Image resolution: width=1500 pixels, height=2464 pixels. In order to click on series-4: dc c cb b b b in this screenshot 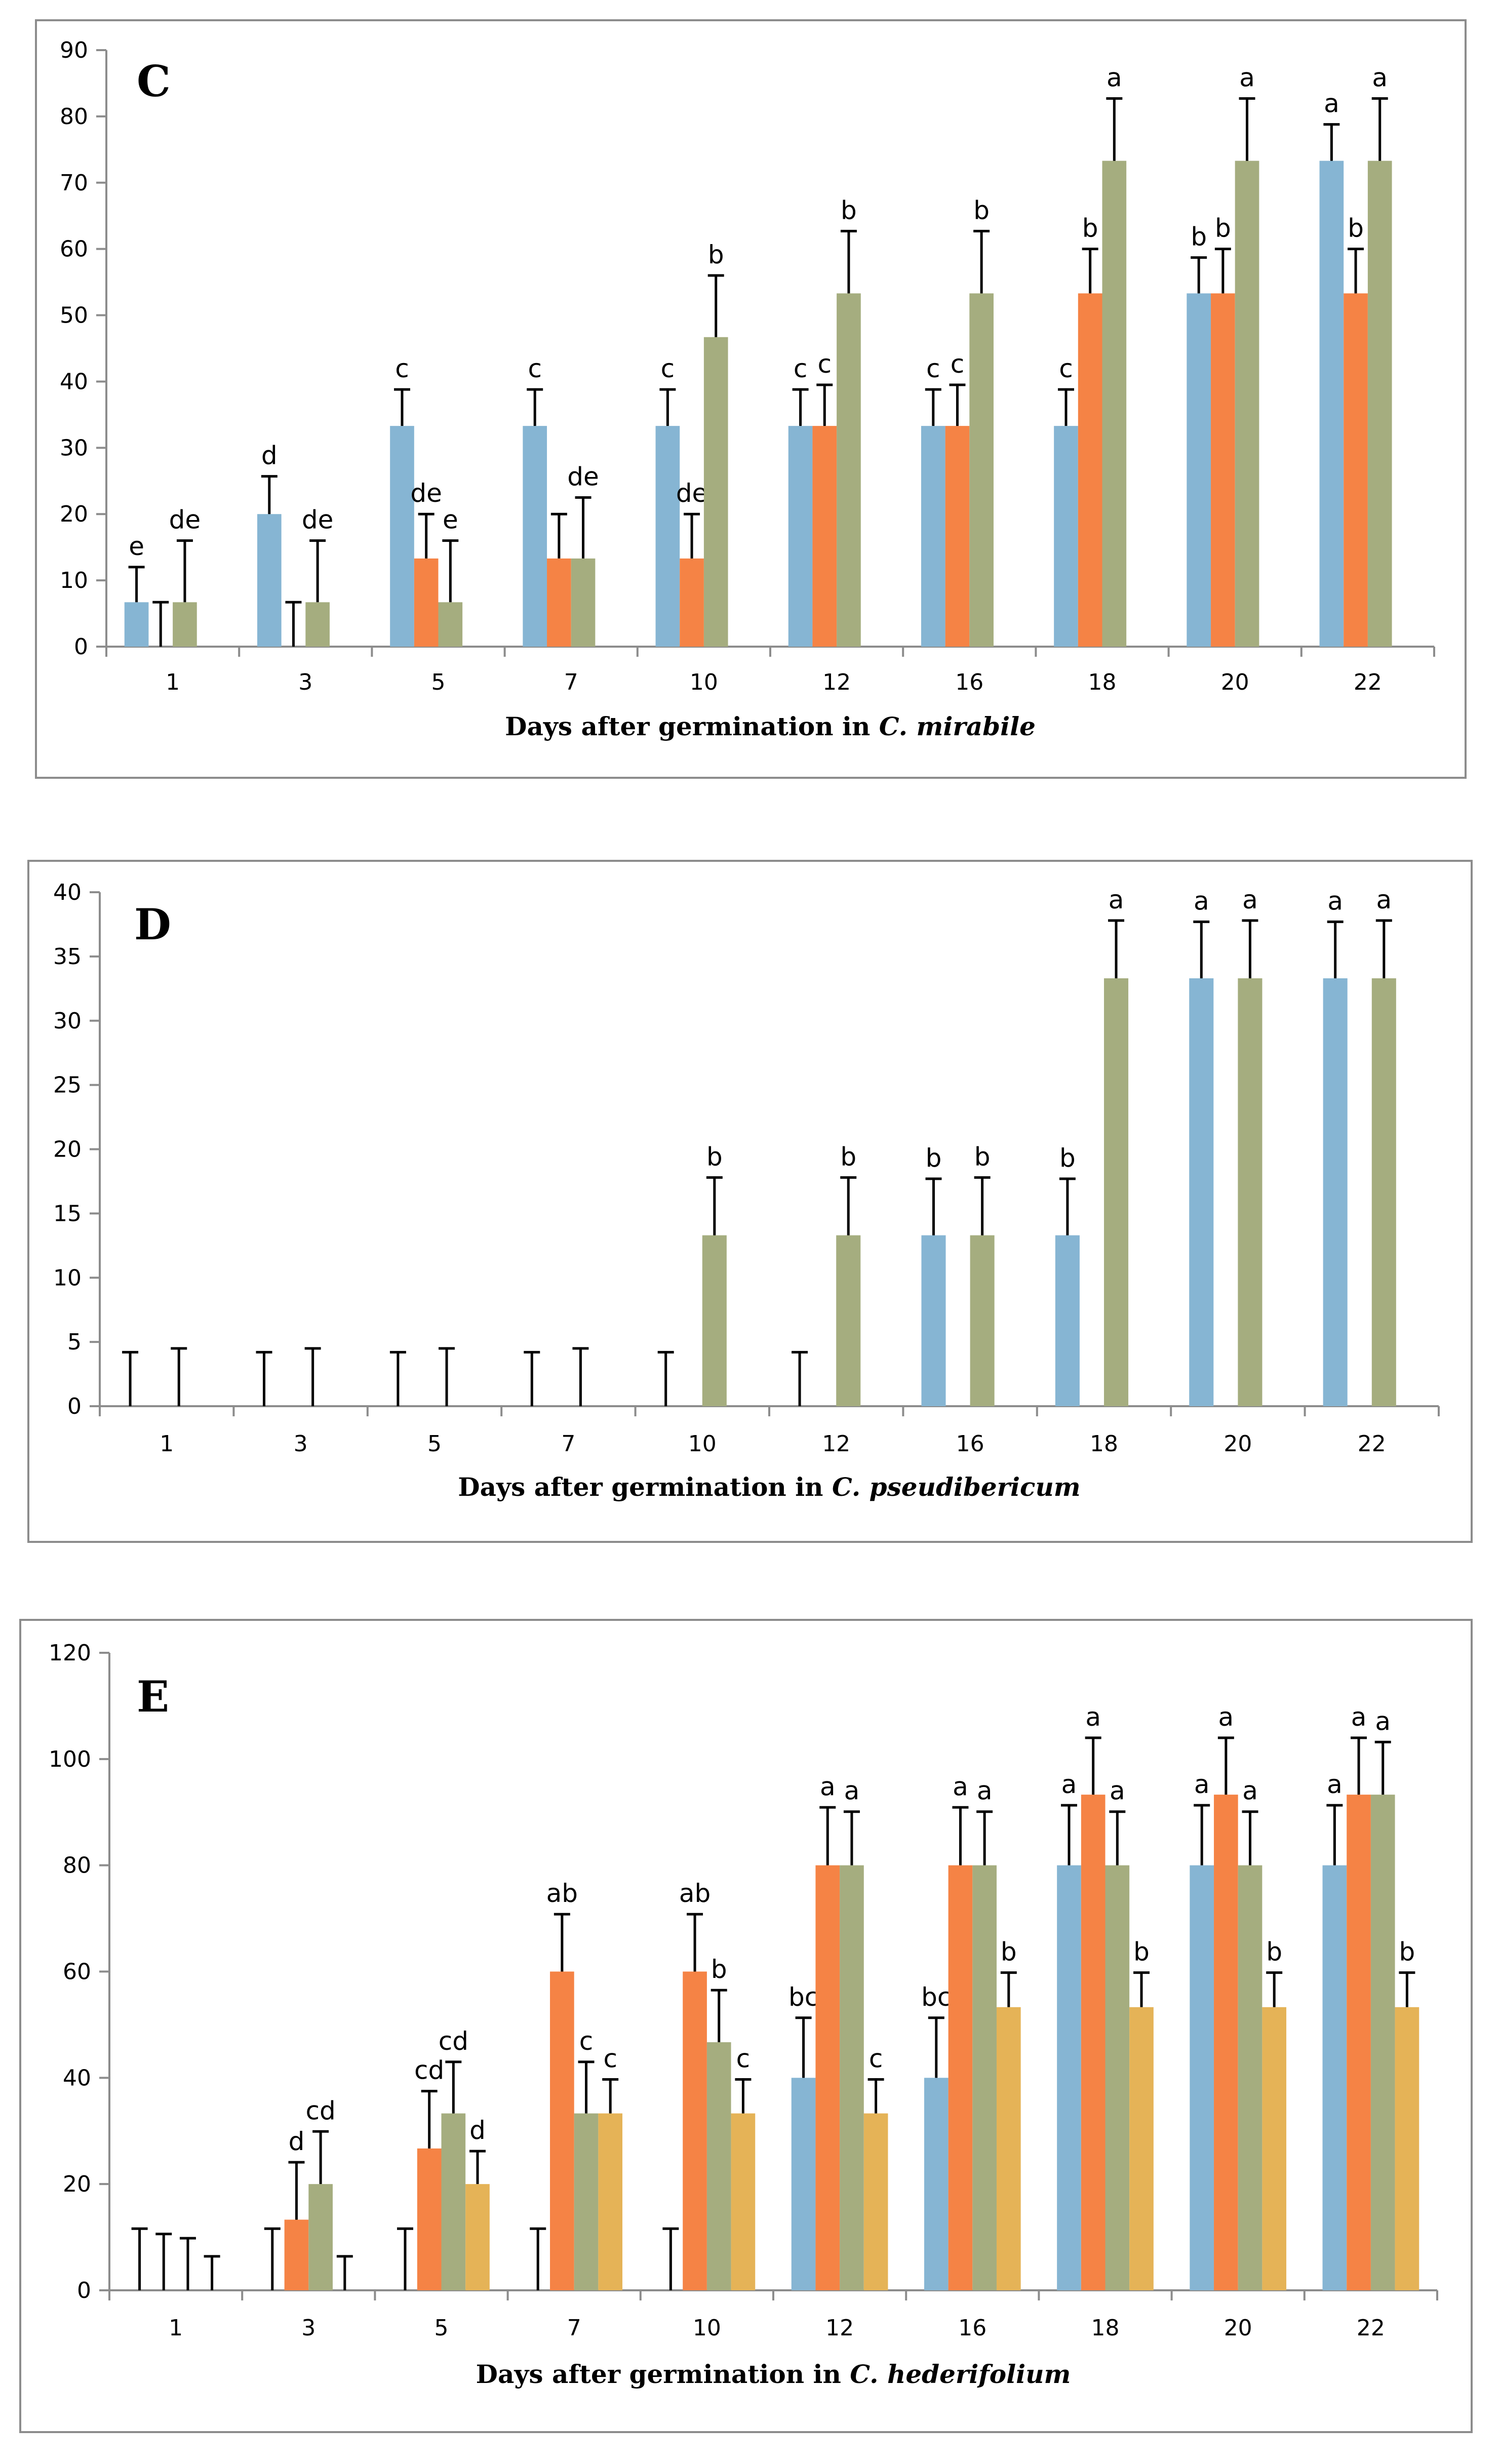, I will do `click(811, 2113)`.